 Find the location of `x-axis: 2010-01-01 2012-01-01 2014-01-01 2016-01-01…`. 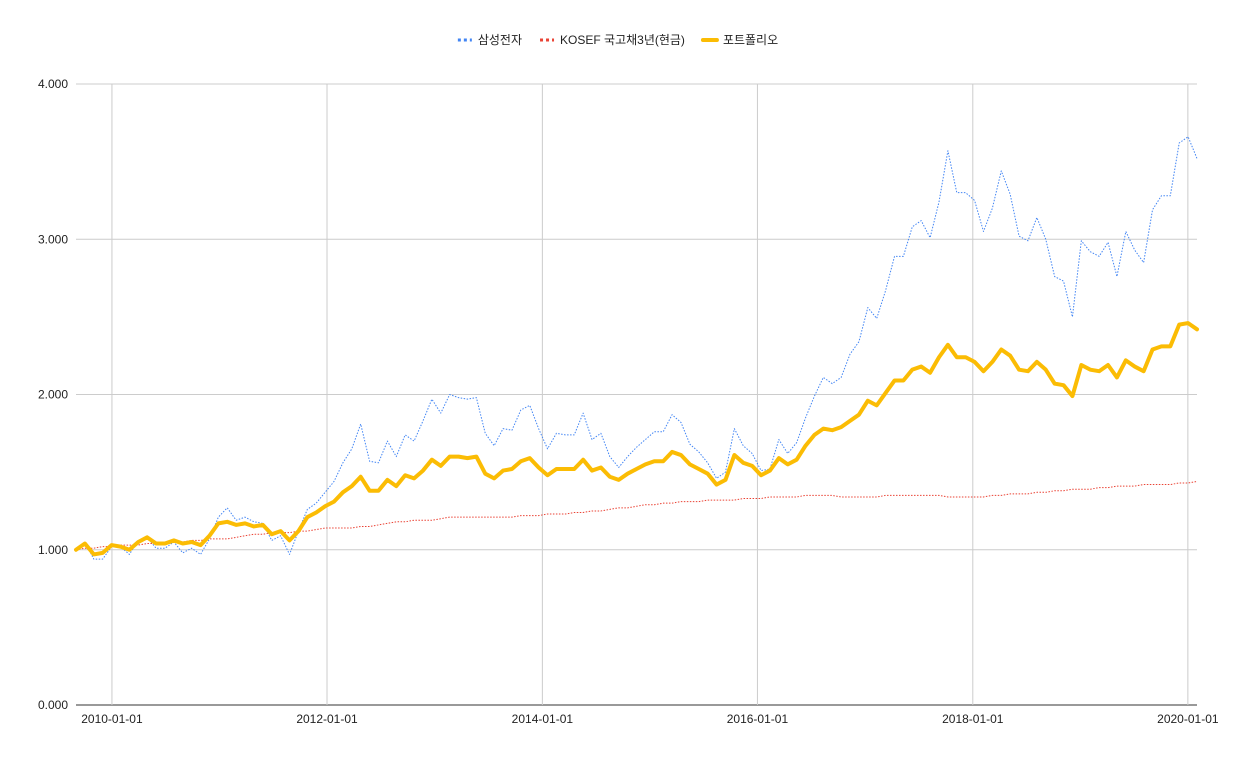

x-axis: 2010-01-01 2012-01-01 2014-01-01 2016-01-01… is located at coordinates (650, 719).